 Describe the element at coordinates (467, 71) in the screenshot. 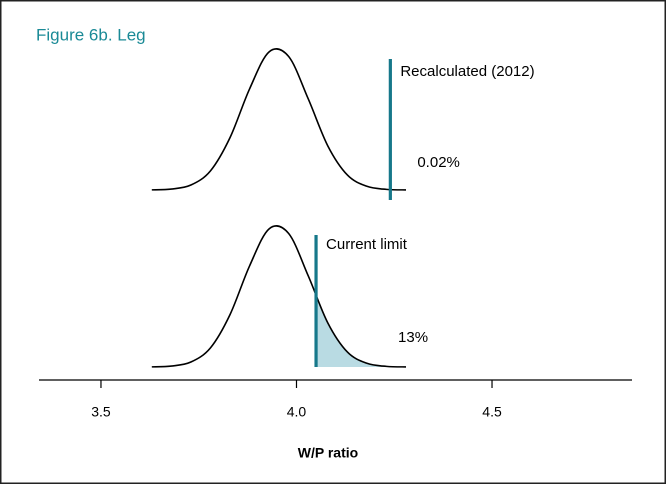

I see `limit-label: Recalculated (2012)` at that location.